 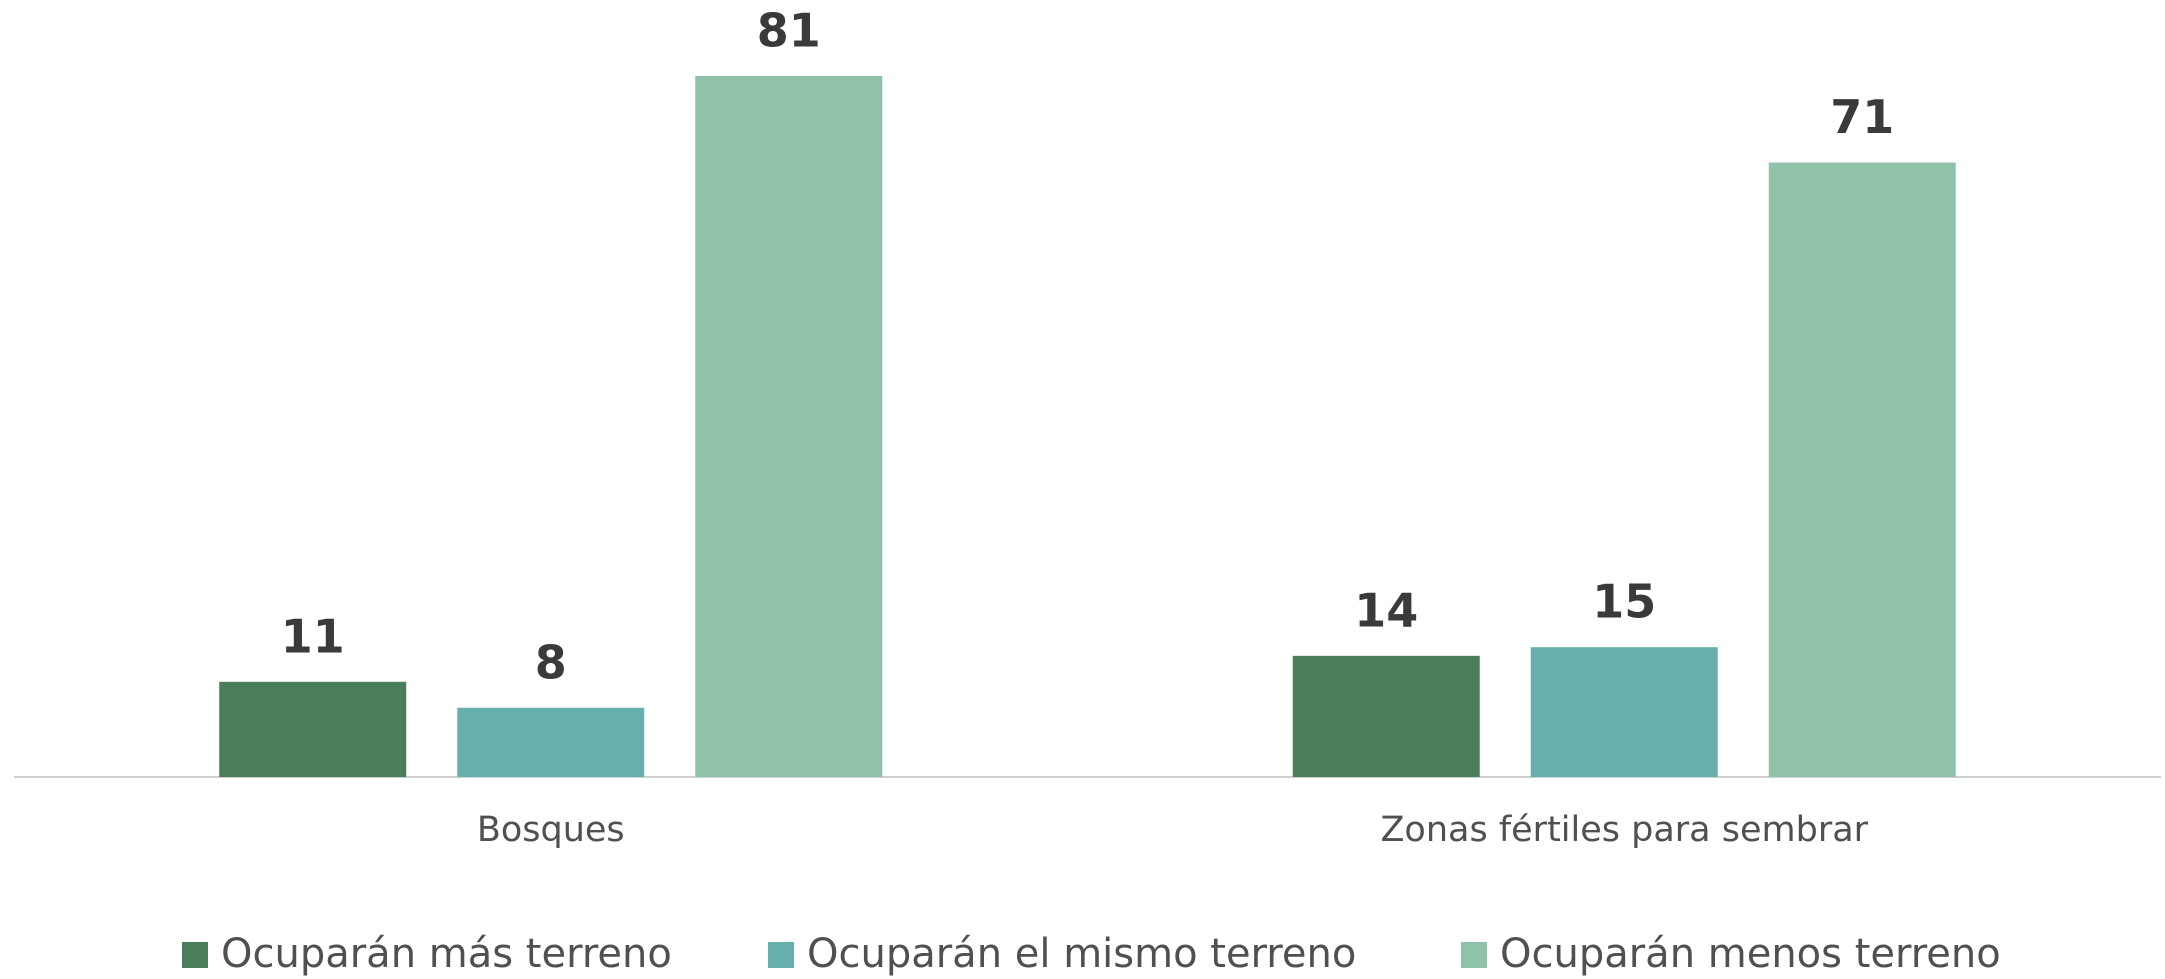 I want to click on value-label: 81, so click(x=789, y=31).